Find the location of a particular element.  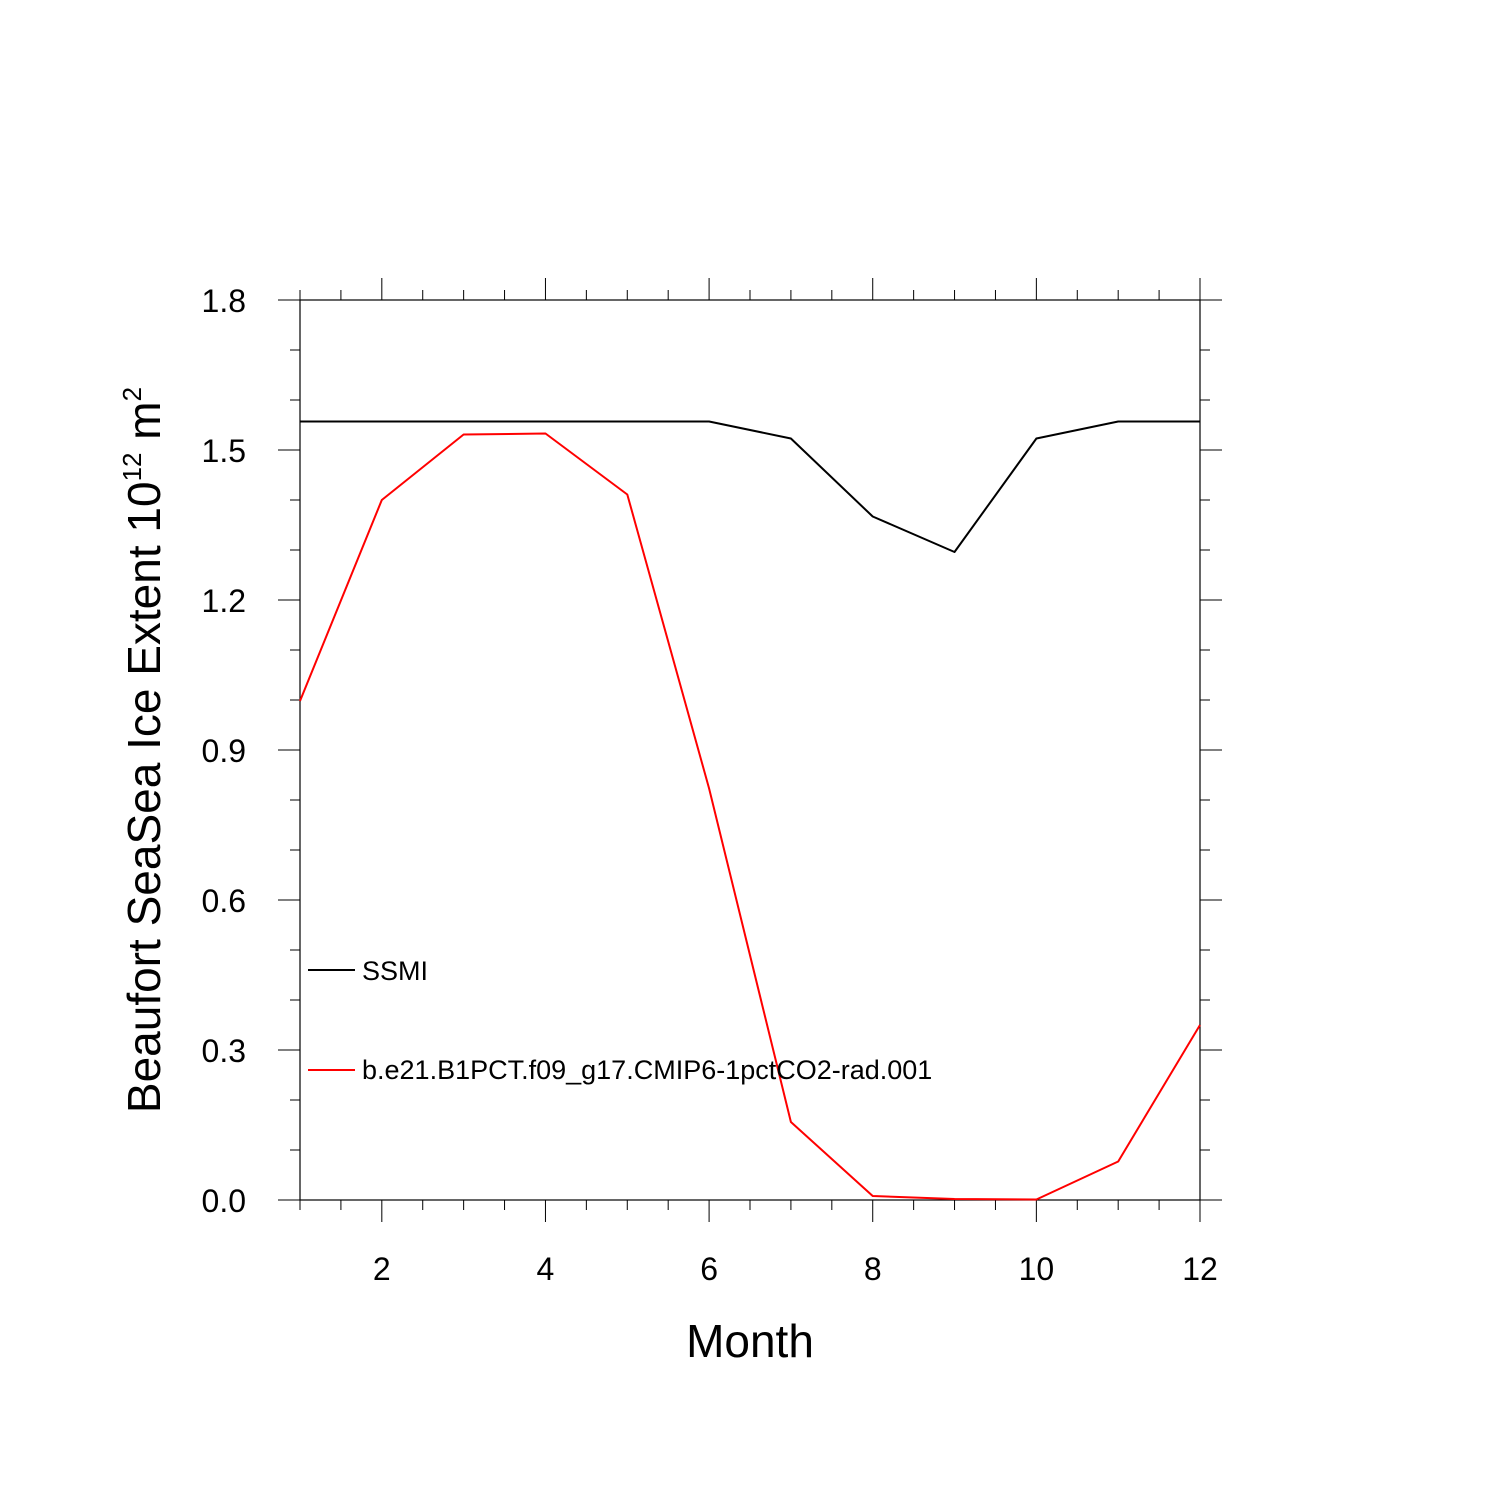

x-tick-label: 10 is located at coordinates (1037, 1269).